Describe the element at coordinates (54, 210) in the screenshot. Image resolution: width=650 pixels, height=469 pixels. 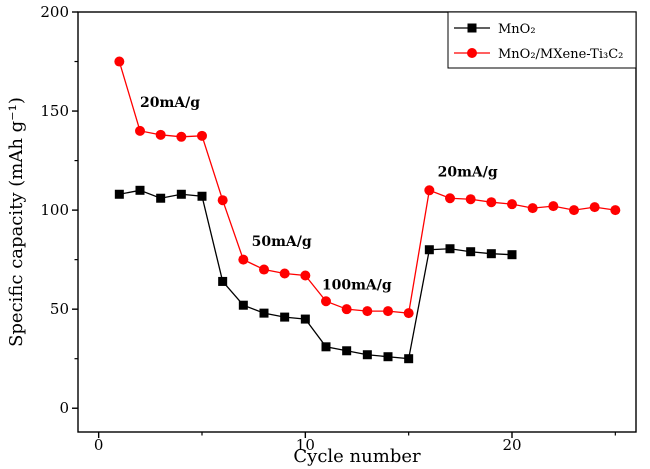
I see `y-tick-label: 100` at that location.